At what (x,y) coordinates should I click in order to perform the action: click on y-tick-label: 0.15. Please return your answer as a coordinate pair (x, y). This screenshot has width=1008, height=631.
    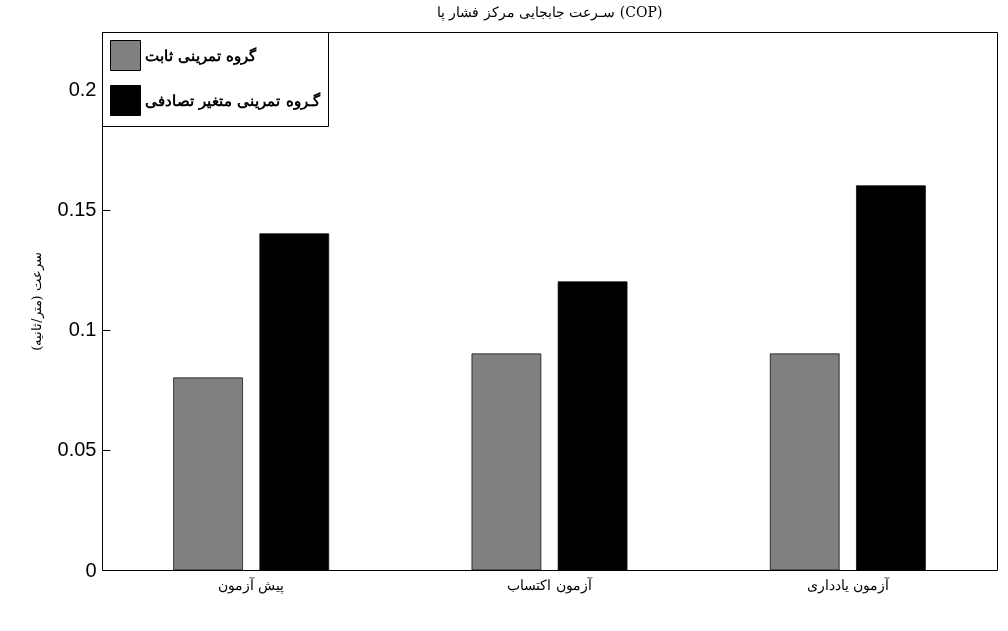
    Looking at the image, I should click on (77, 209).